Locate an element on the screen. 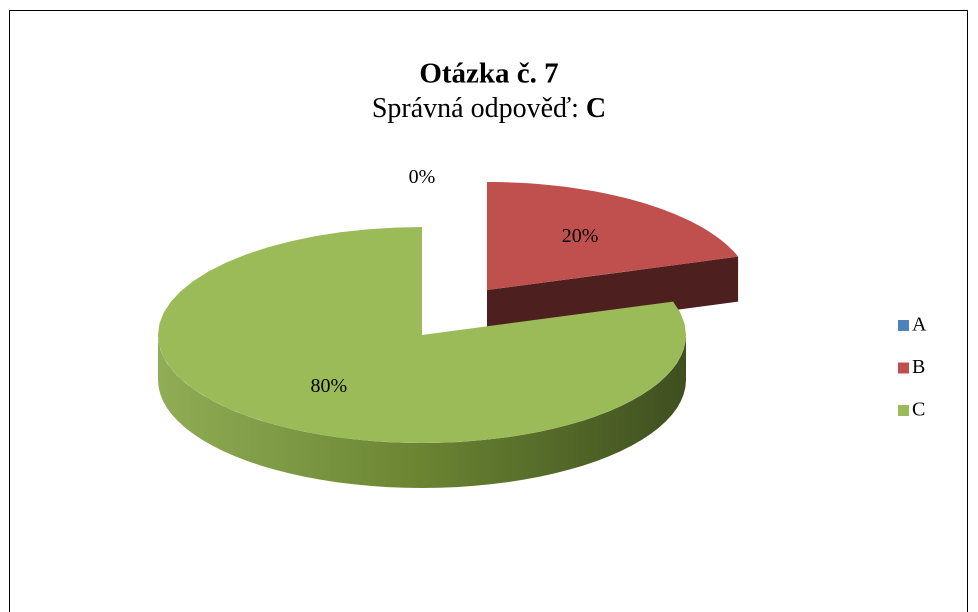  subtitle-text: Správná odpověď: is located at coordinates (475, 108).